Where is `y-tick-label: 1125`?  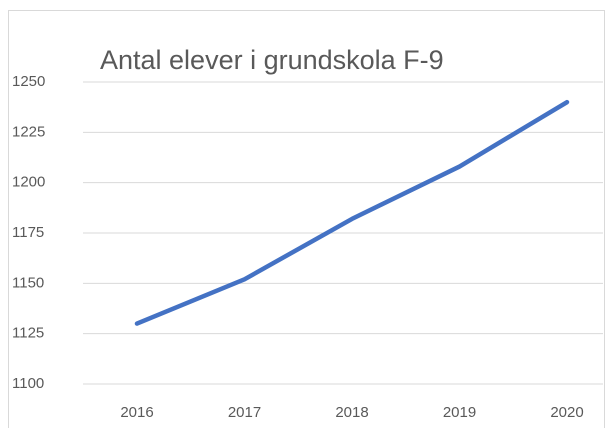
y-tick-label: 1125 is located at coordinates (28, 333).